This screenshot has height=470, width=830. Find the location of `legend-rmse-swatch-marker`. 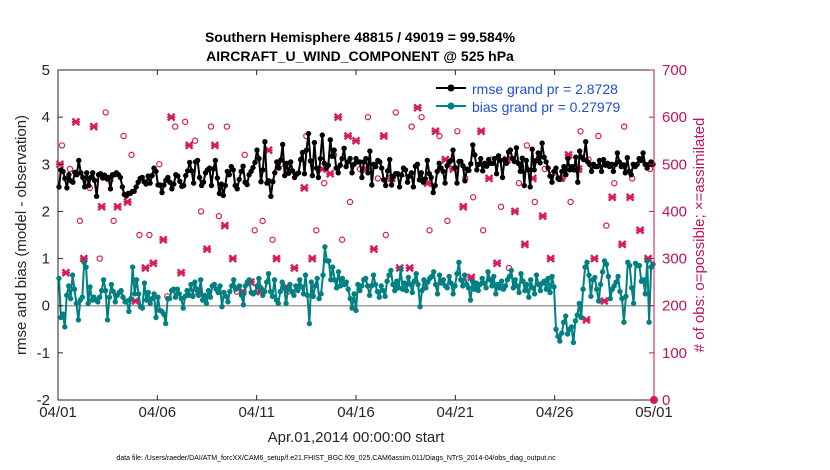

legend-rmse-swatch-marker is located at coordinates (451, 88).